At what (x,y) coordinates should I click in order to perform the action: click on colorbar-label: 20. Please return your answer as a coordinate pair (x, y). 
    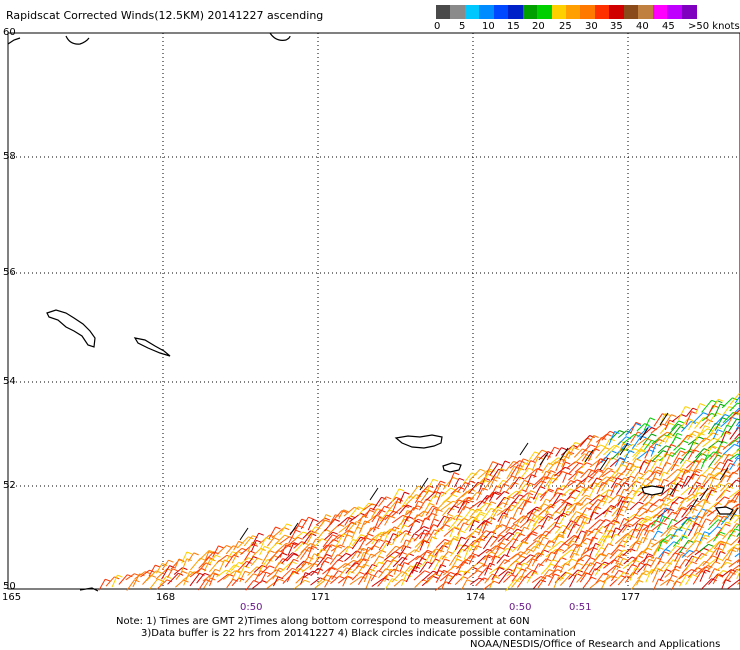
    Looking at the image, I should click on (538, 26).